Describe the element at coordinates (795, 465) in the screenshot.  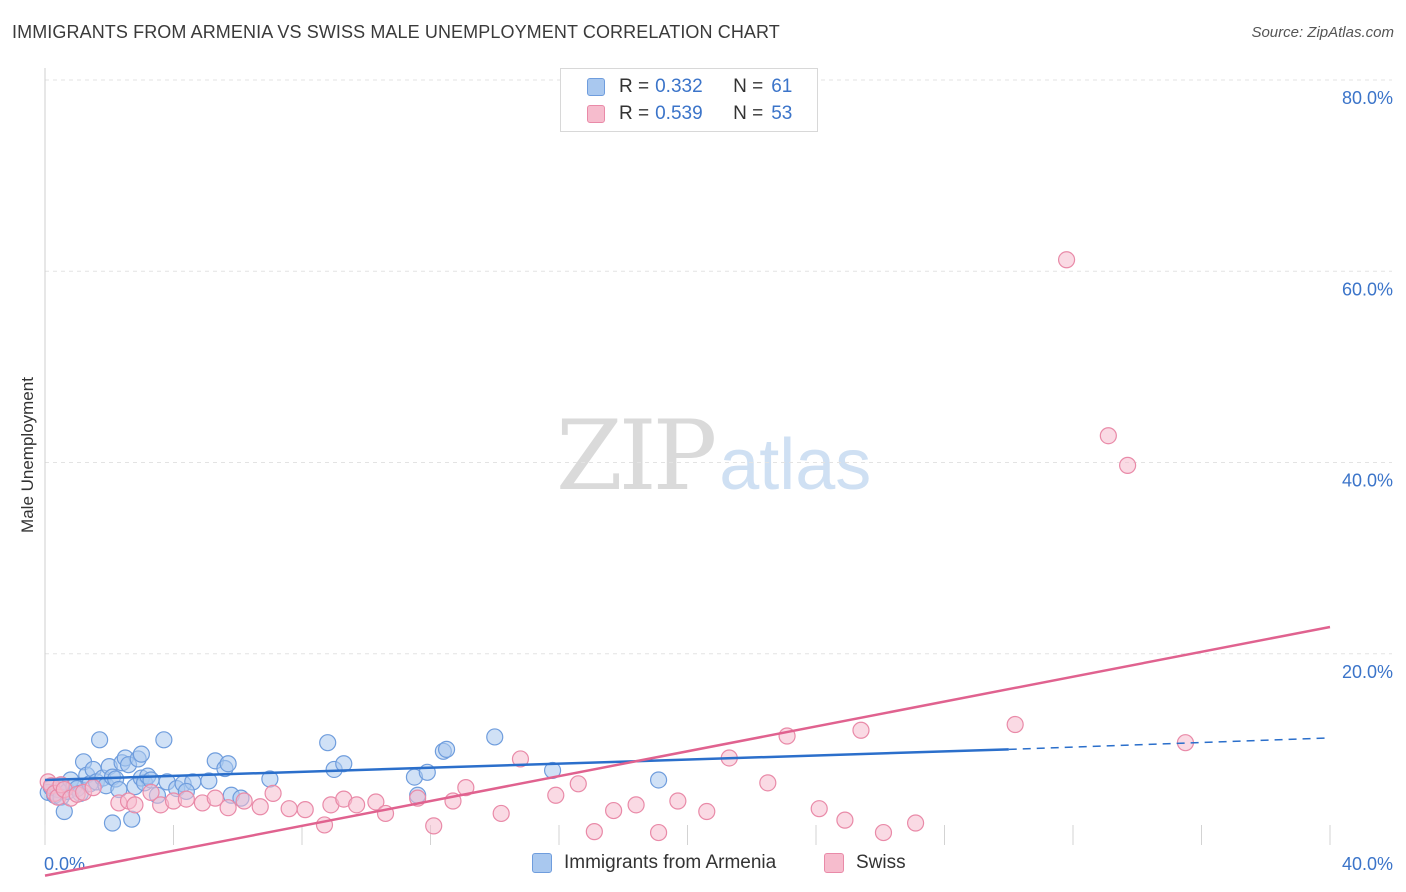
I see `watermark-atlas: atlas` at that location.